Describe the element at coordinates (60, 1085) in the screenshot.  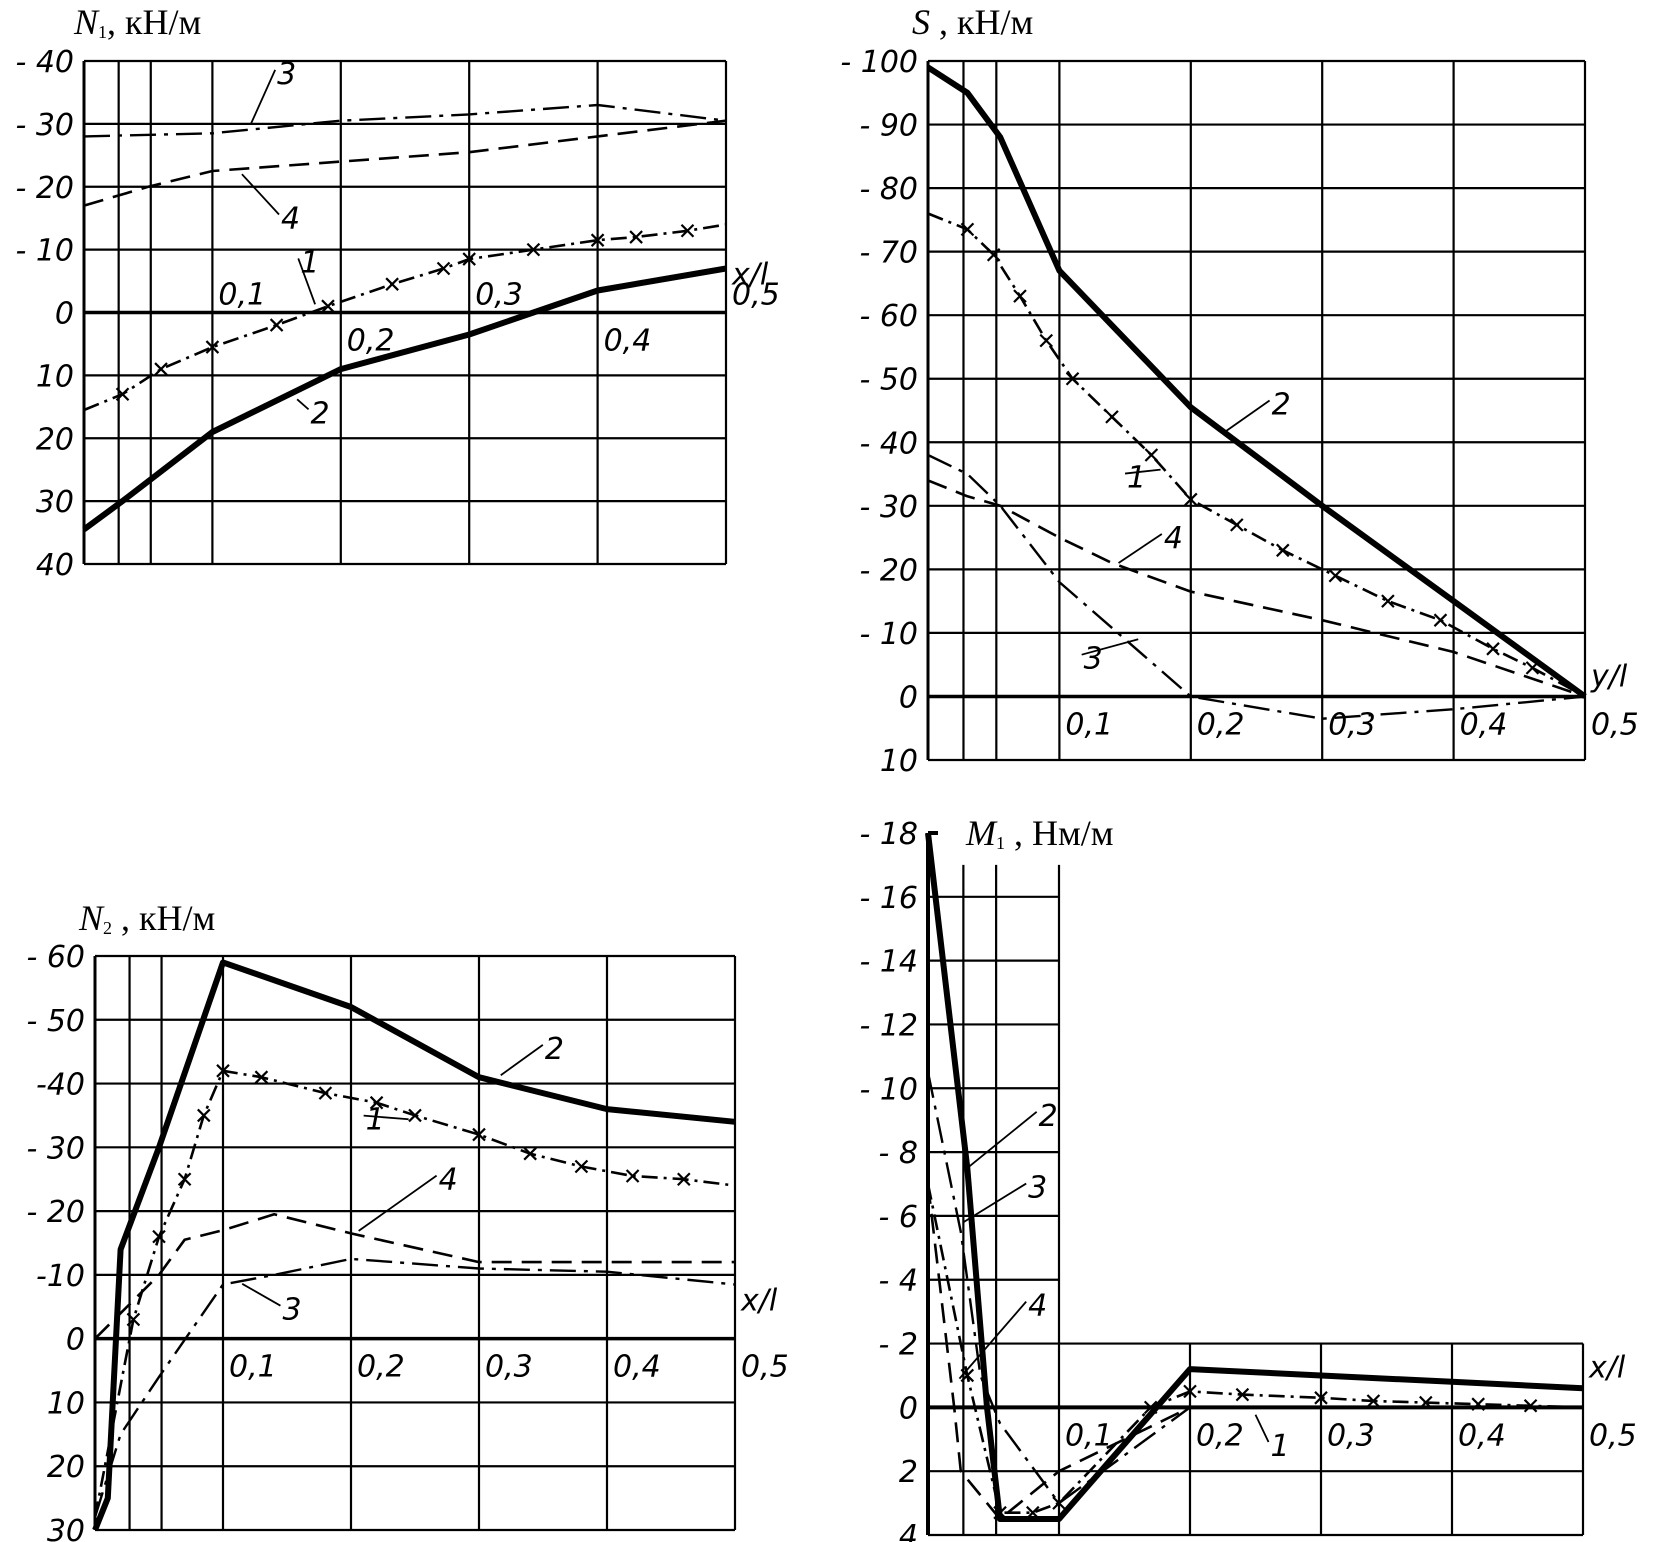
I see `y-tick-label: -40` at that location.